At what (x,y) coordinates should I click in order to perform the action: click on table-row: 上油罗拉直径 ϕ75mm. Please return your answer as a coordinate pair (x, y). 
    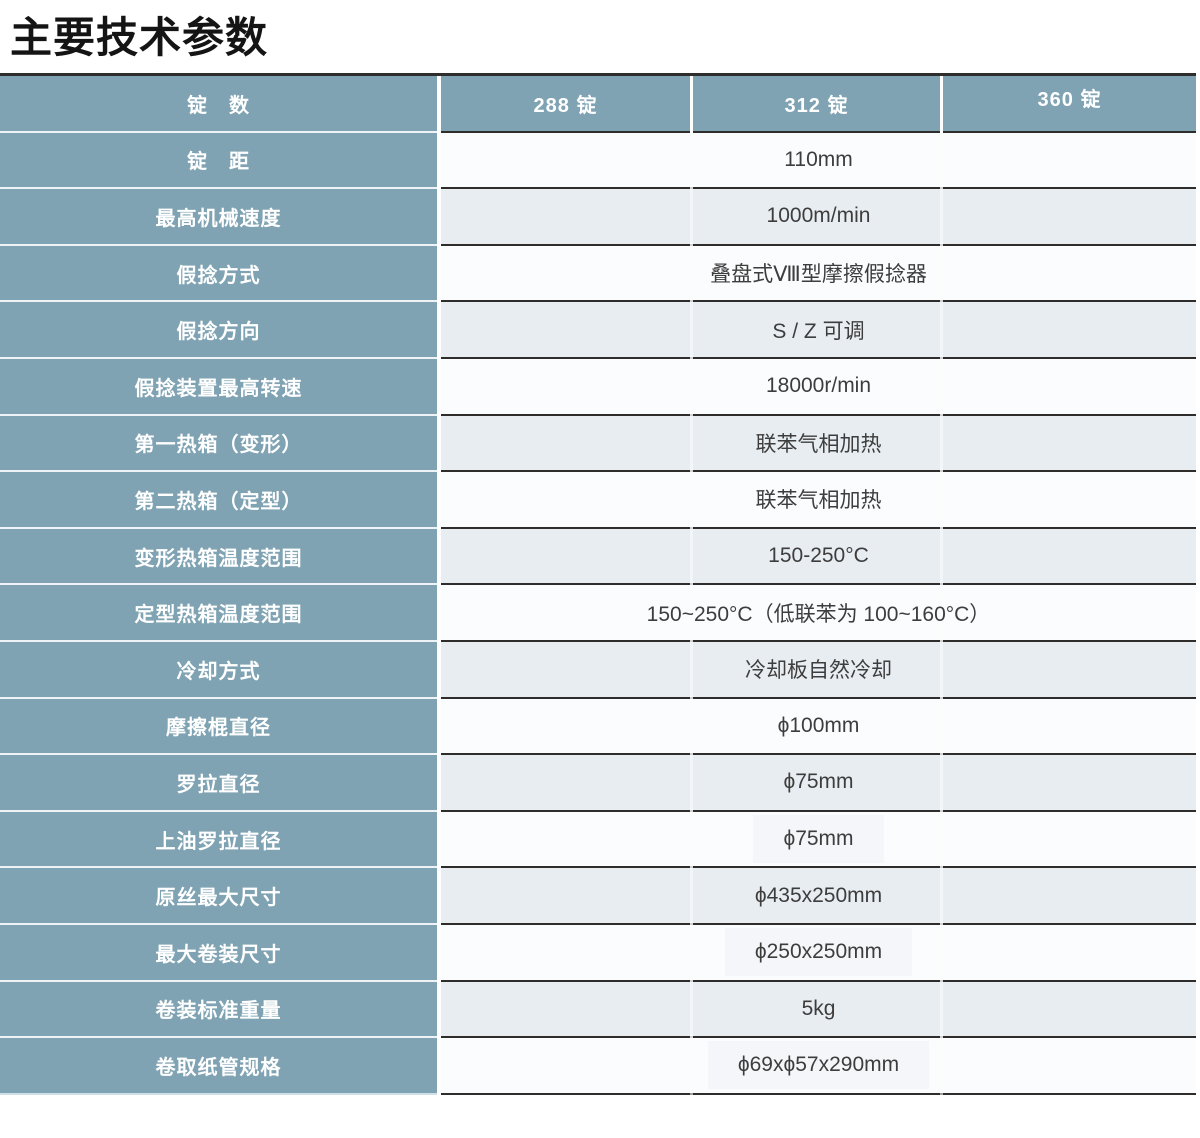
    Looking at the image, I should click on (598, 838).